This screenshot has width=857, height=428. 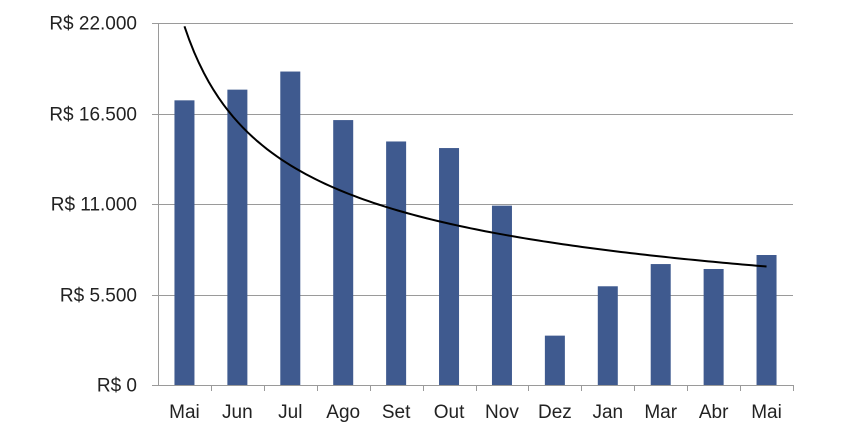 I want to click on x-tick-label: Mar, so click(x=660, y=412).